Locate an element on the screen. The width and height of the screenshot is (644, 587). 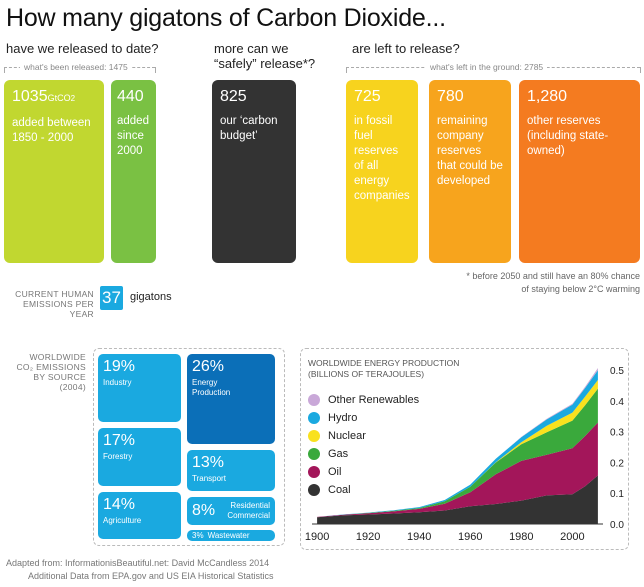
released-bracket-label: what's been released: 1475 is located at coordinates (76, 67).